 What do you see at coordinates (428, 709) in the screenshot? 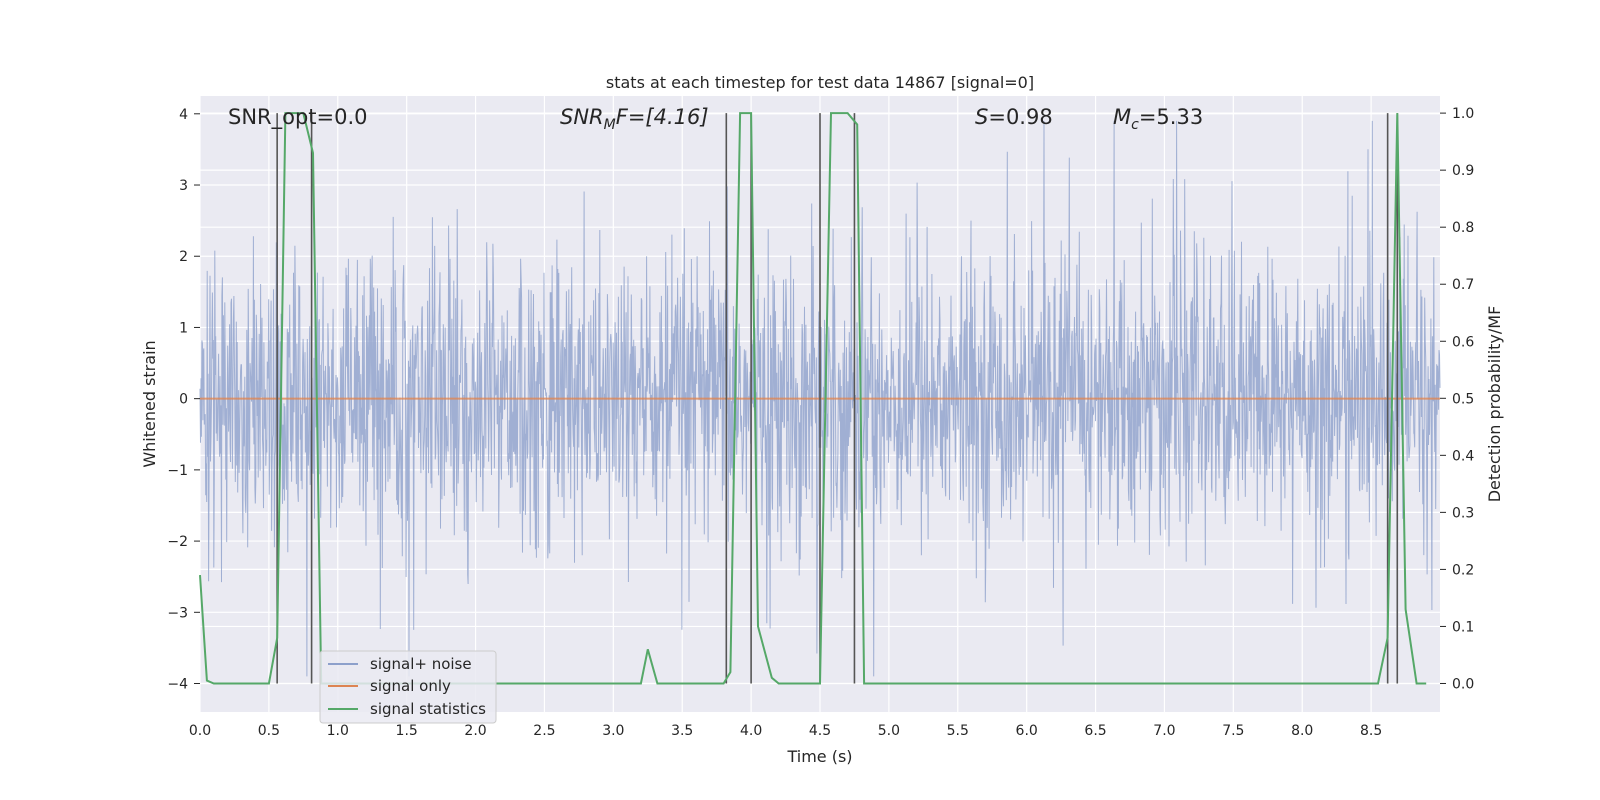
I see `legend-label-signal-statistics: signal statistics` at bounding box center [428, 709].